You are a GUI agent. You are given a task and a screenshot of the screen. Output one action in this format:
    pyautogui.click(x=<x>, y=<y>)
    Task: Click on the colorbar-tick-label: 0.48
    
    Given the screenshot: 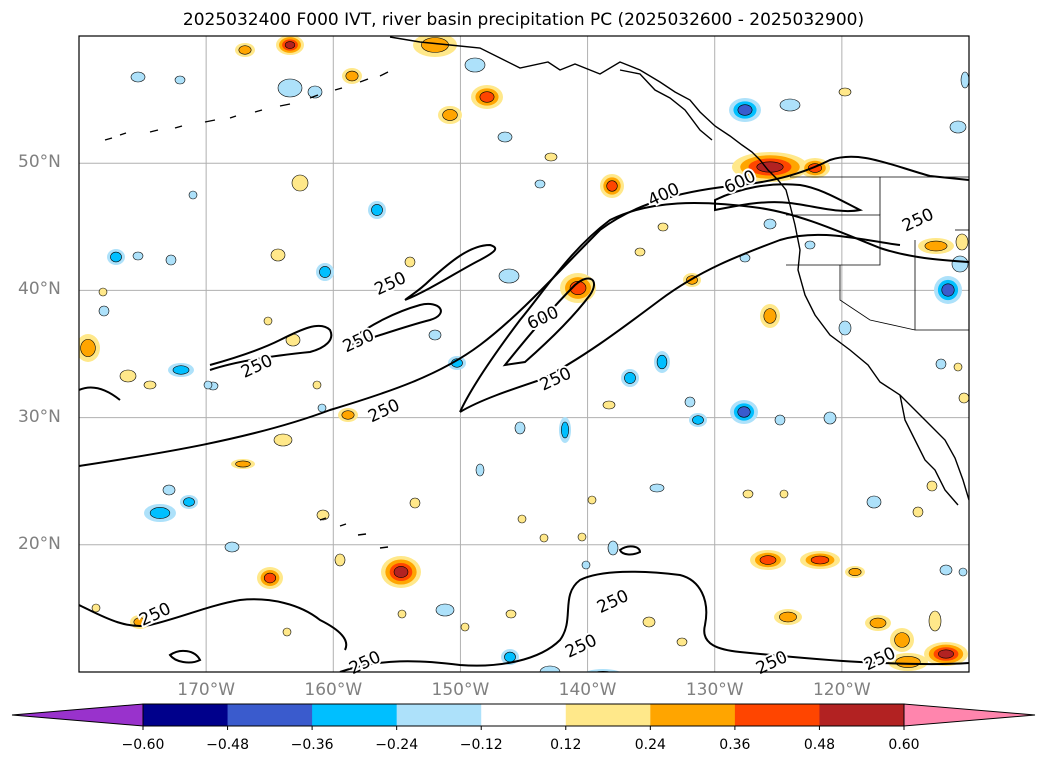 What is the action you would take?
    pyautogui.click(x=819, y=745)
    